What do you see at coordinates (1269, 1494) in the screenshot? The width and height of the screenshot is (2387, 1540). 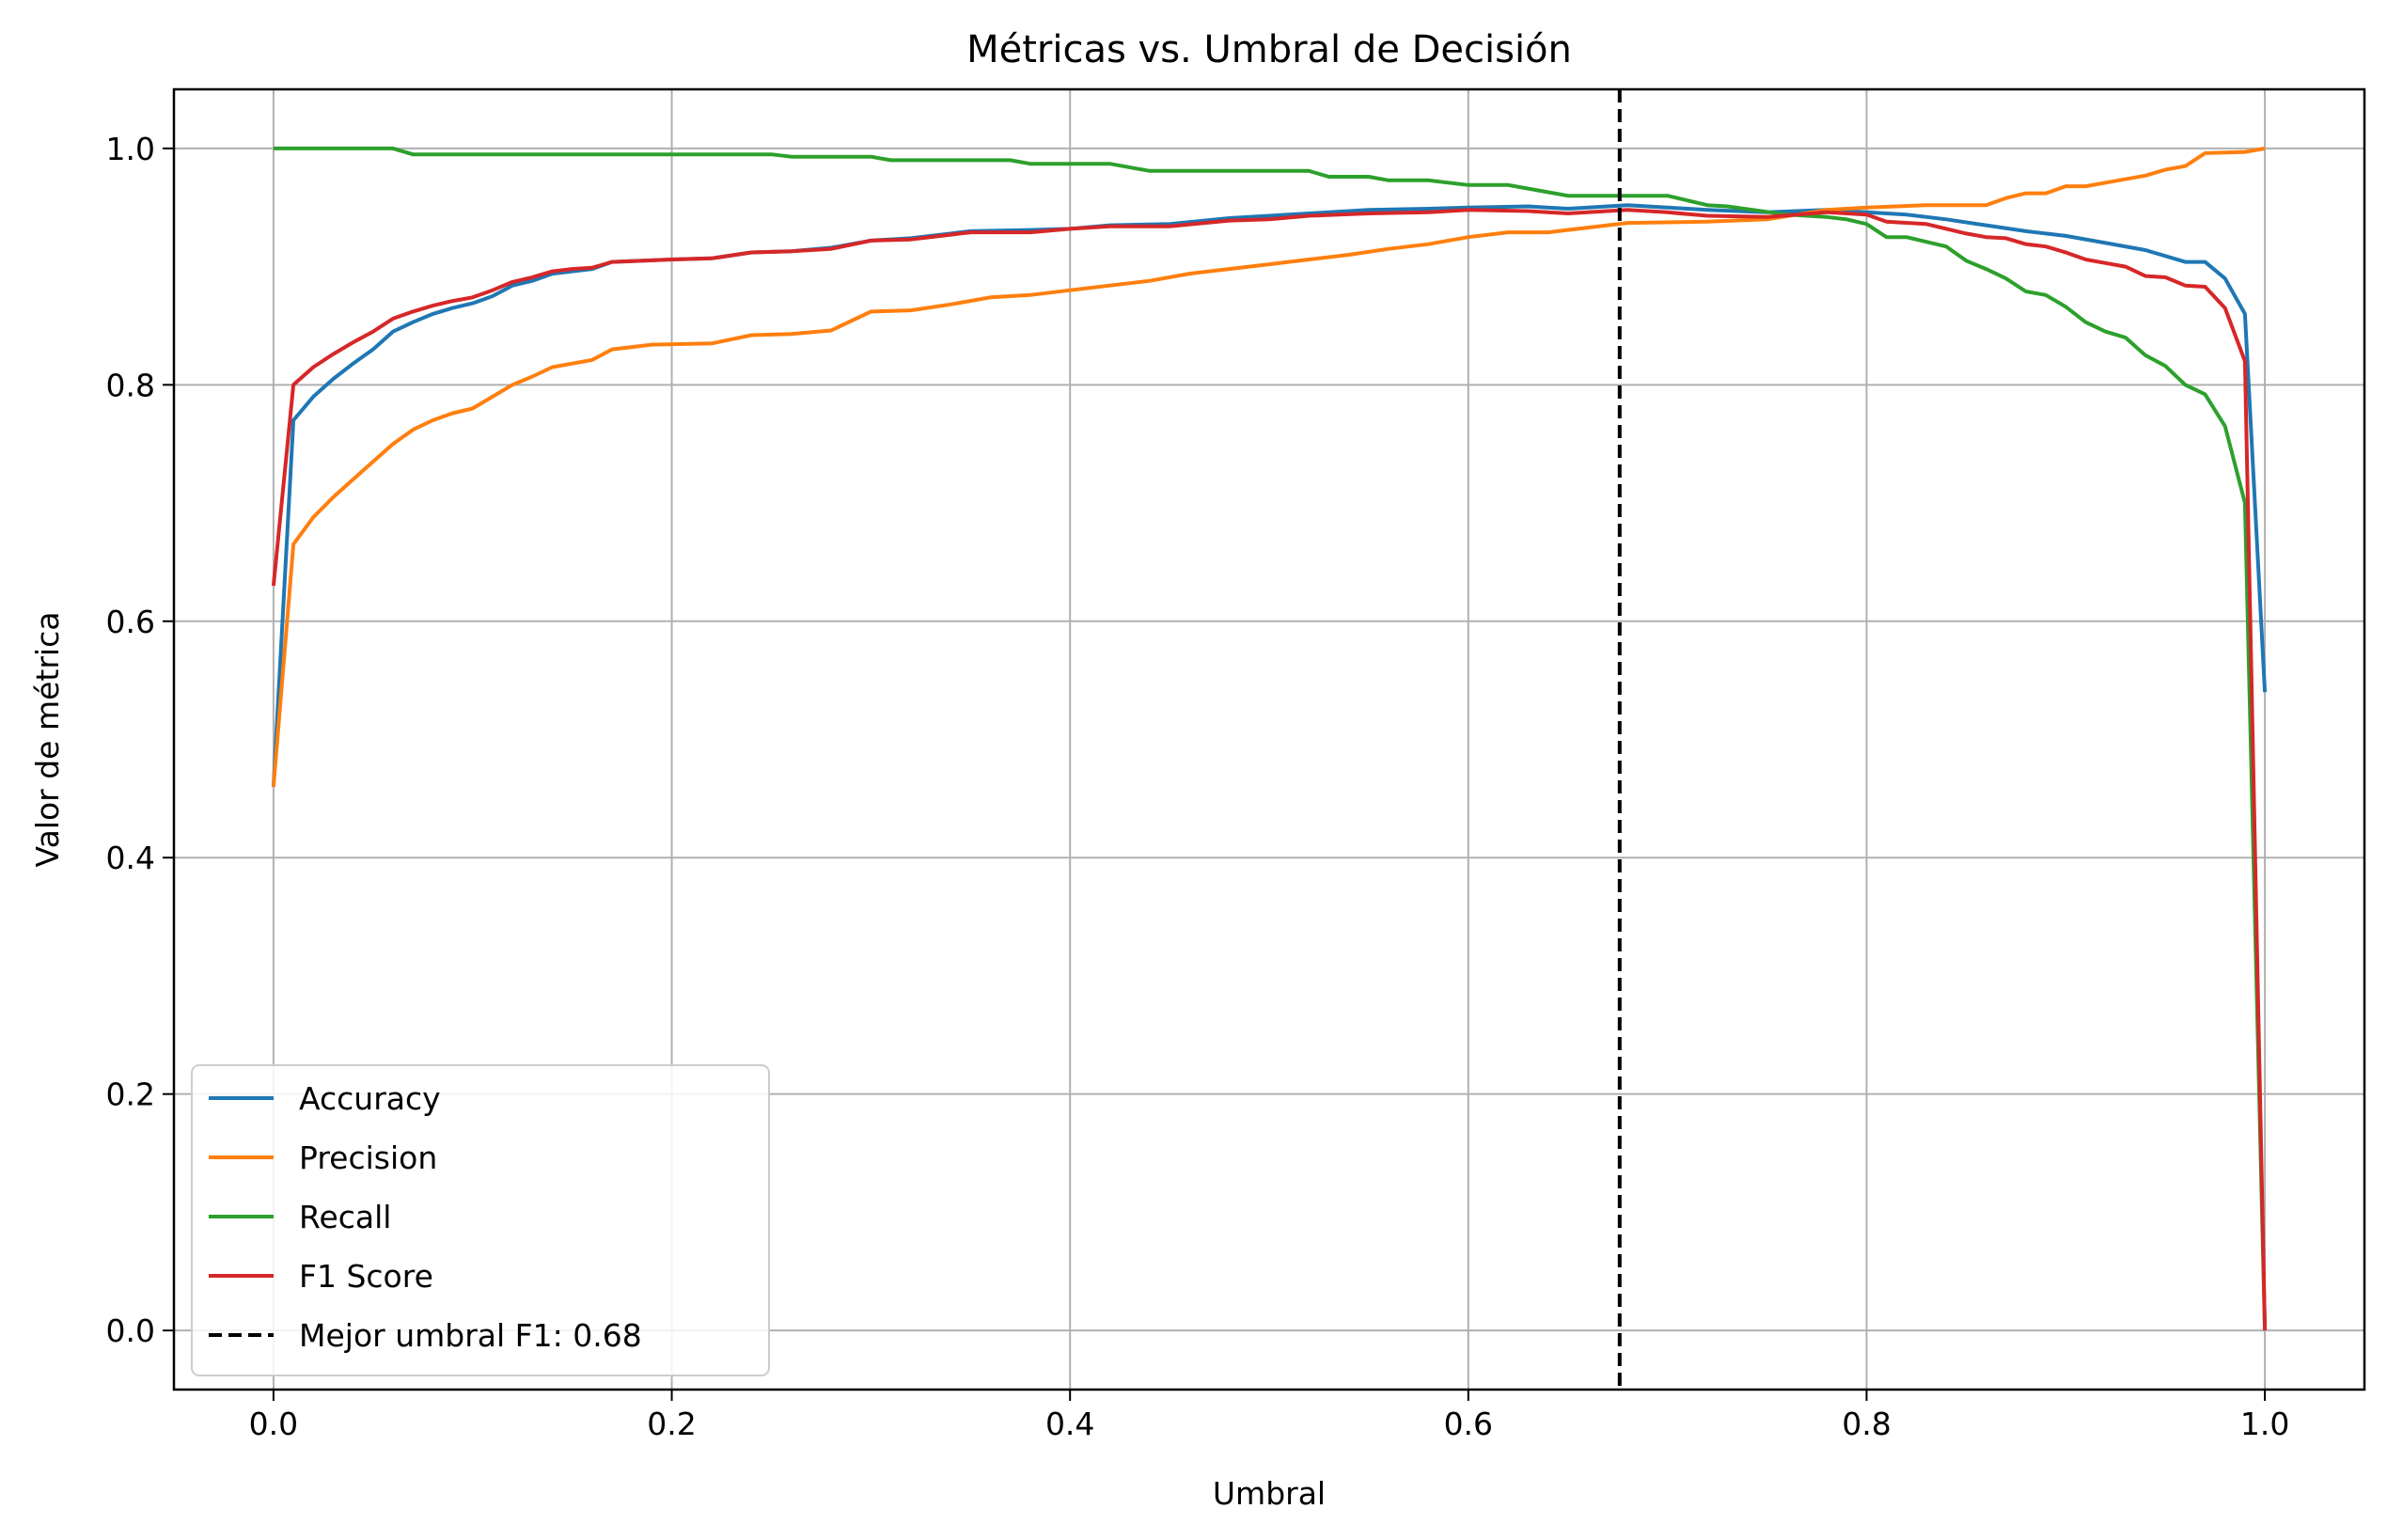 I see `x-axis-label: Umbral` at bounding box center [1269, 1494].